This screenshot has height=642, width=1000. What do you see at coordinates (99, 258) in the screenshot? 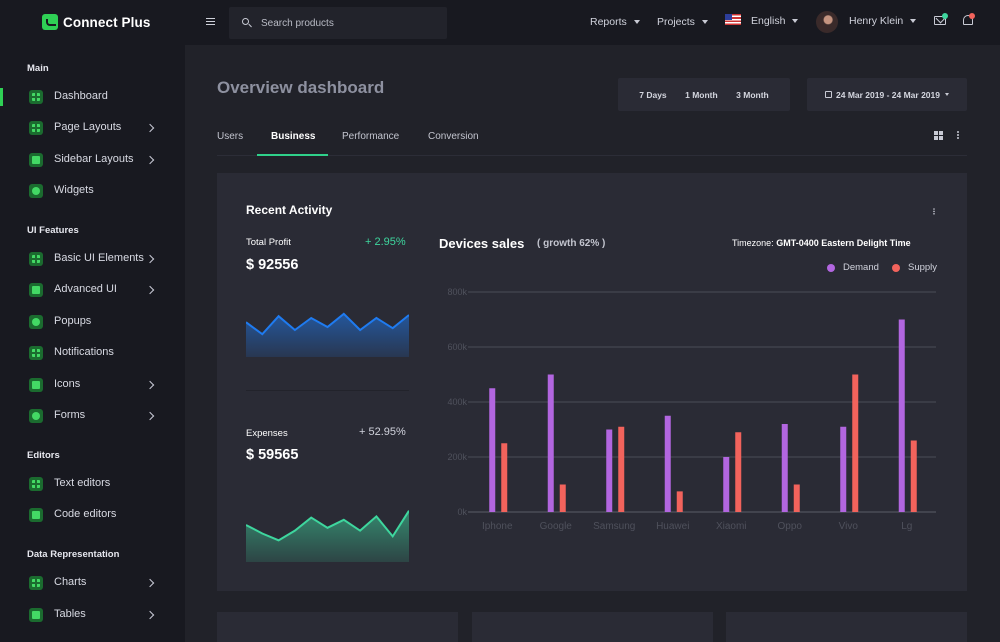
I see `sidebar-item-label: Basic UI Elements` at bounding box center [99, 258].